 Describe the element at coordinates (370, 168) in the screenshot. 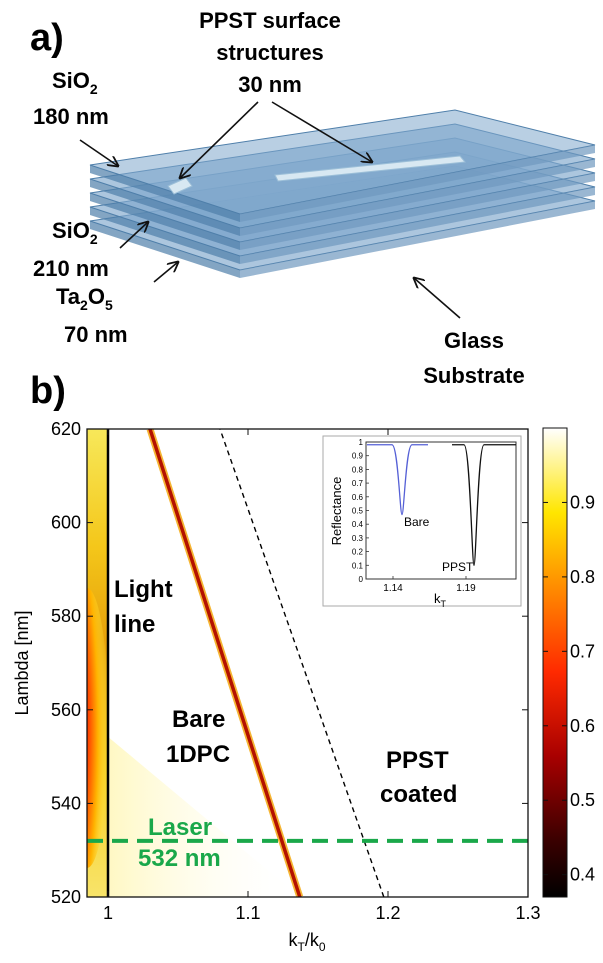

I see `ppst-strip-long` at that location.